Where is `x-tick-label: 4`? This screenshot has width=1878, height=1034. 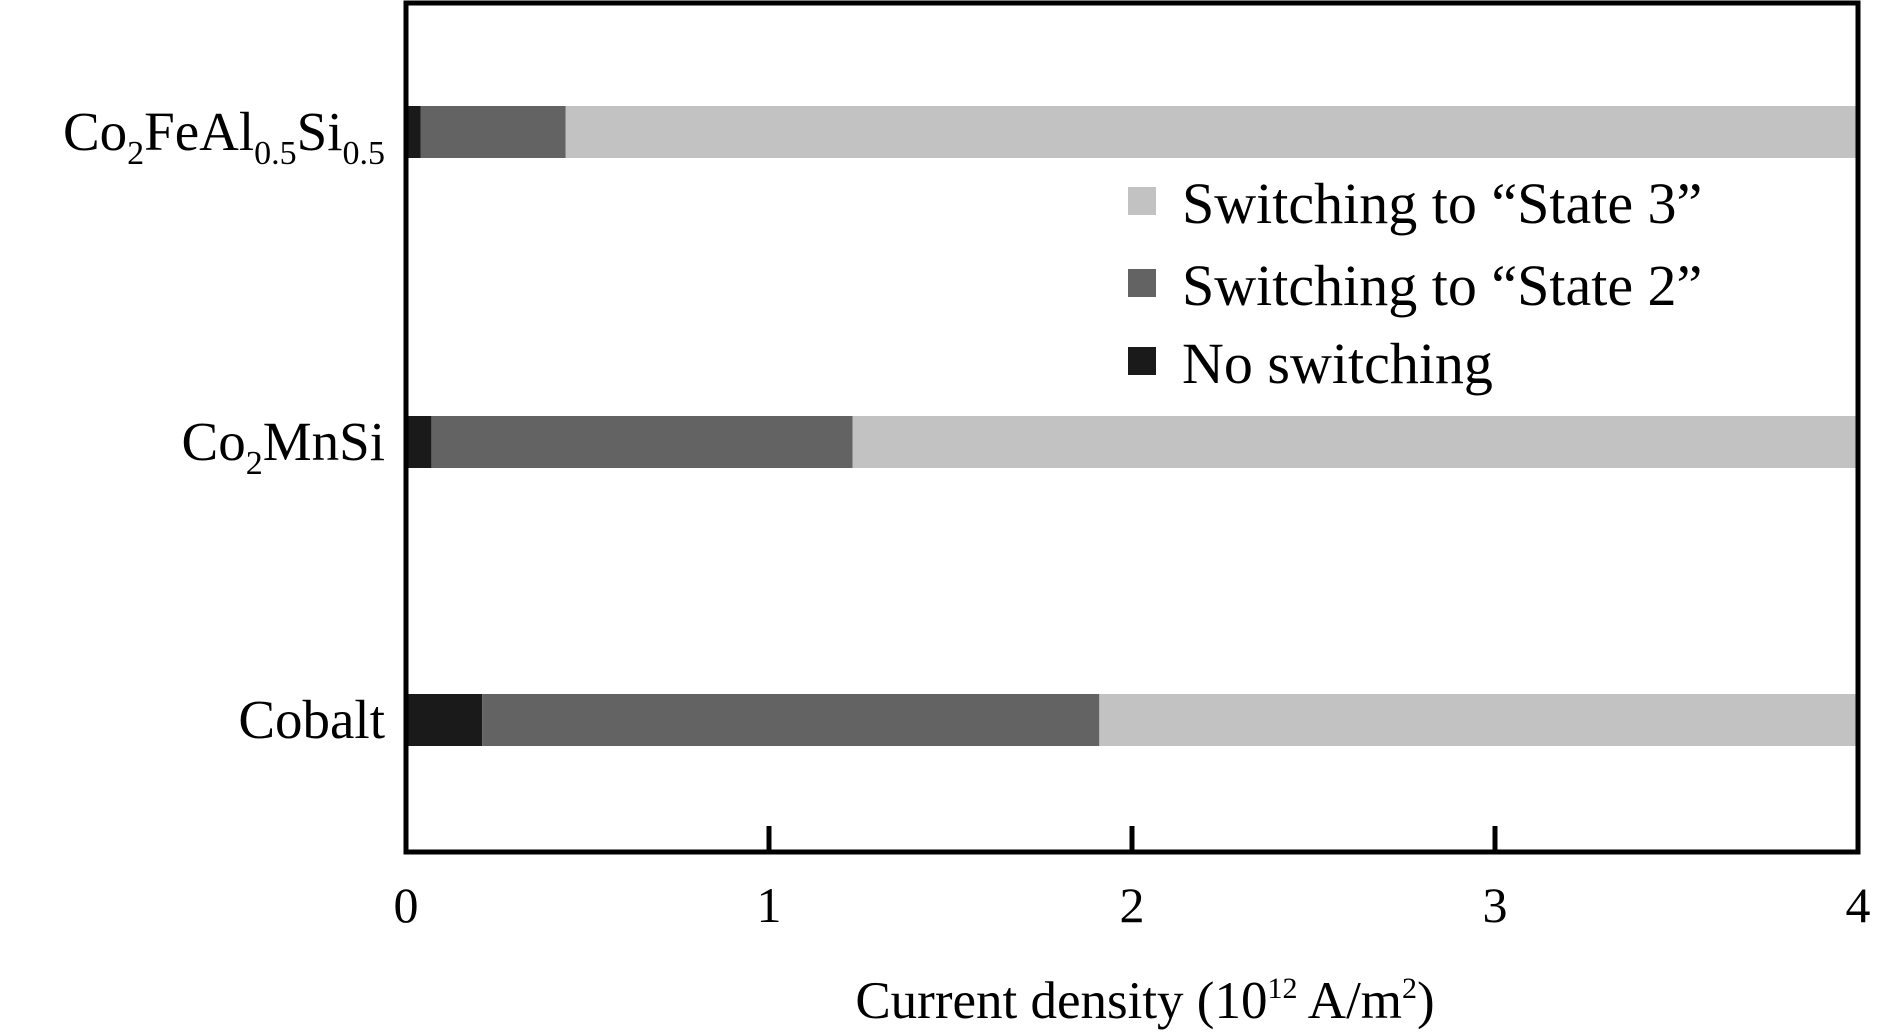 x-tick-label: 4 is located at coordinates (1858, 905).